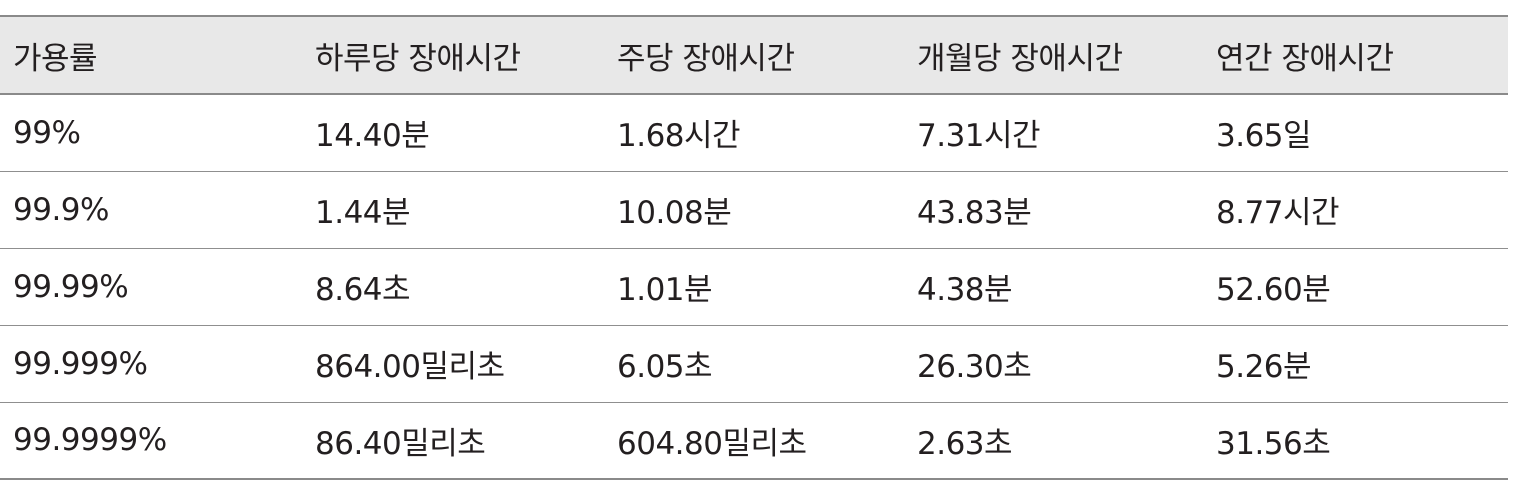 The height and width of the screenshot is (500, 1518). What do you see at coordinates (47, 132) in the screenshot?
I see `cell-availability: 99%` at bounding box center [47, 132].